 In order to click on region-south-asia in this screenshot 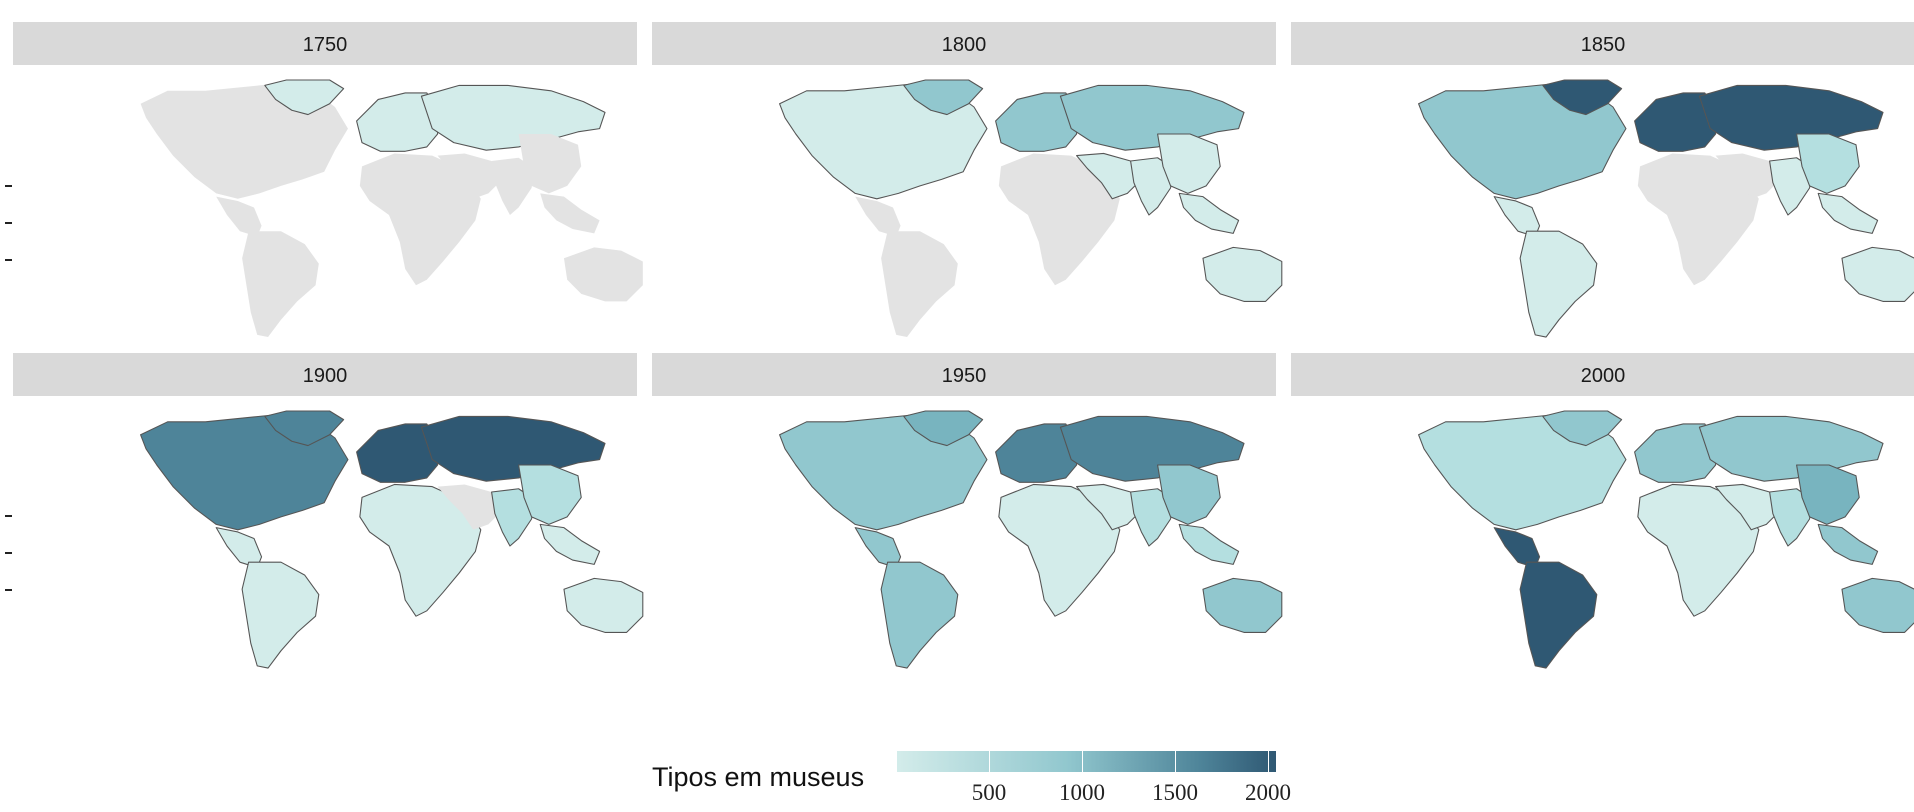, I will do `click(513, 186)`.